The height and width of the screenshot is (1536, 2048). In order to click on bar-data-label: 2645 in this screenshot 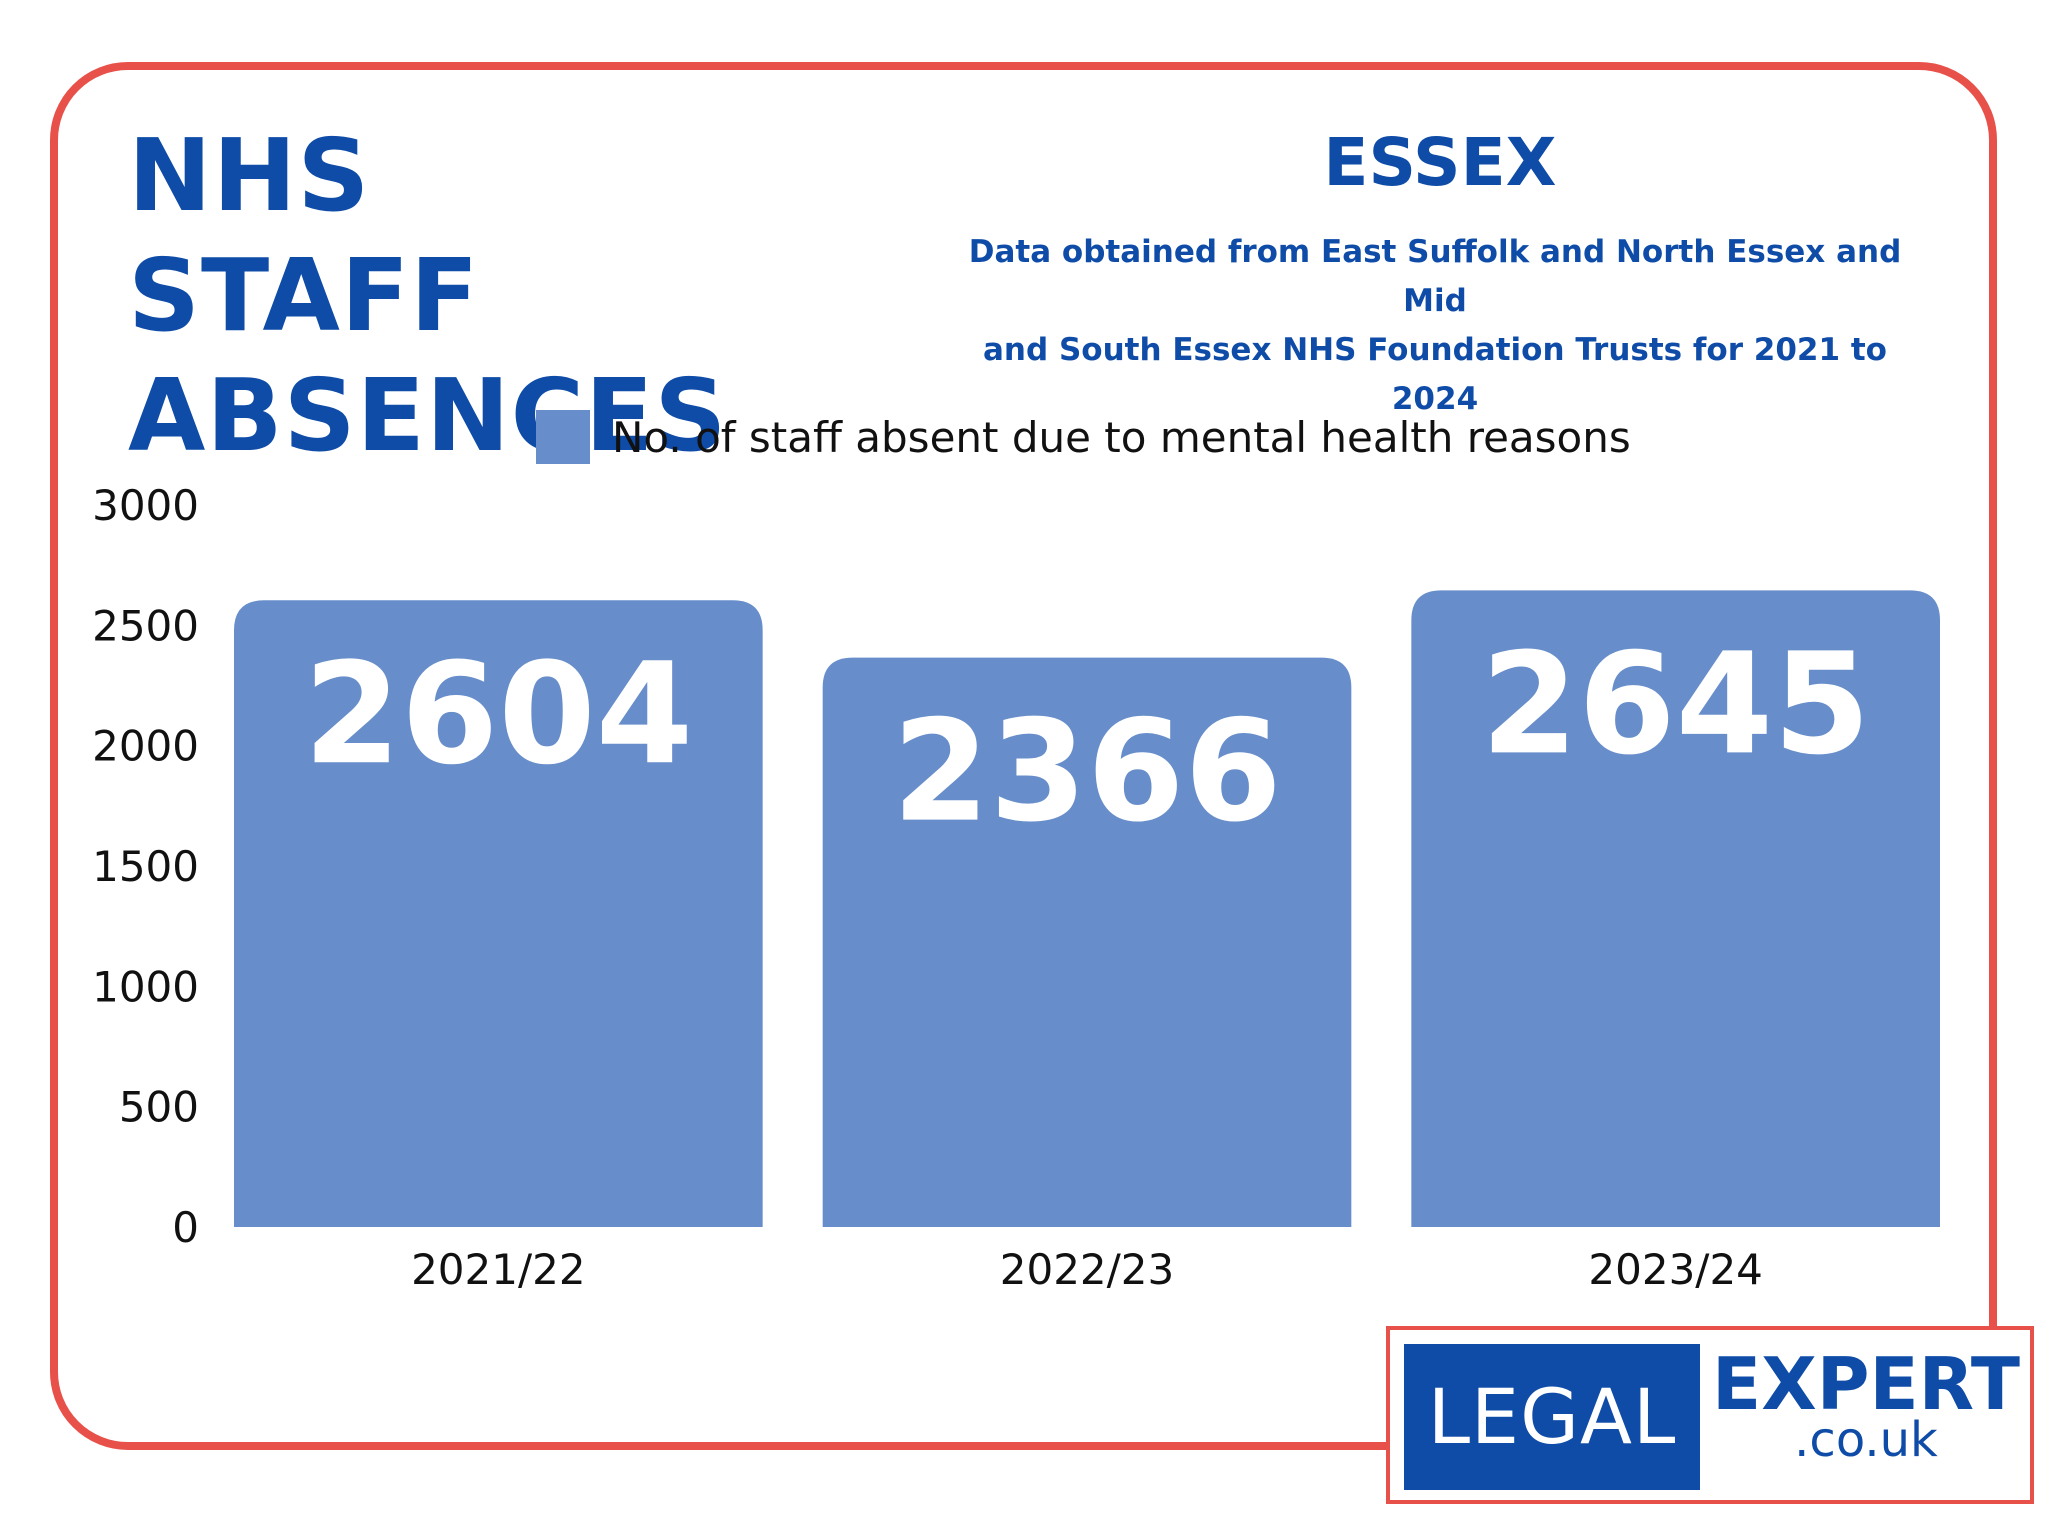, I will do `click(1676, 704)`.